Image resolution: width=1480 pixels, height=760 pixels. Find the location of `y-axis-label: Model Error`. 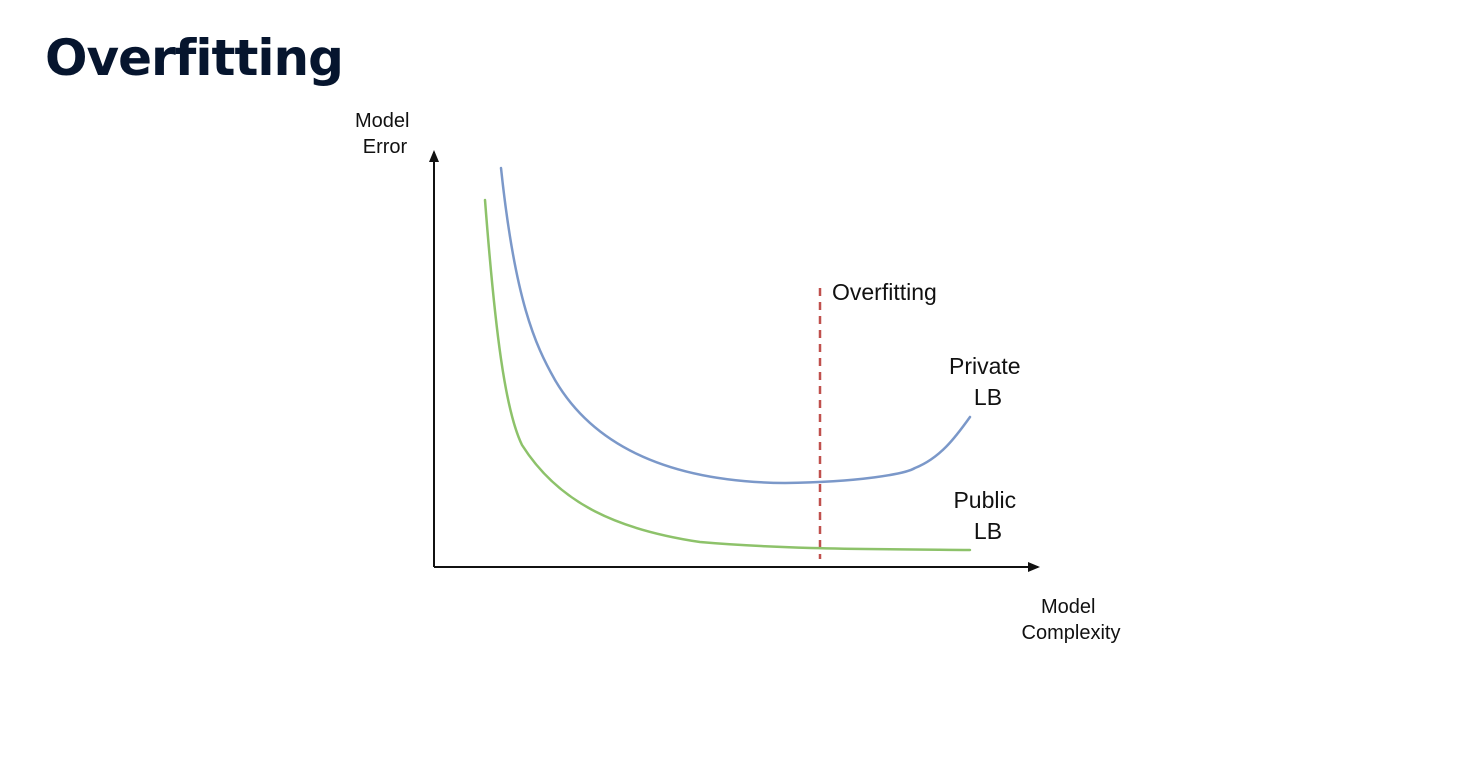

y-axis-label: Model Error is located at coordinates (385, 134).